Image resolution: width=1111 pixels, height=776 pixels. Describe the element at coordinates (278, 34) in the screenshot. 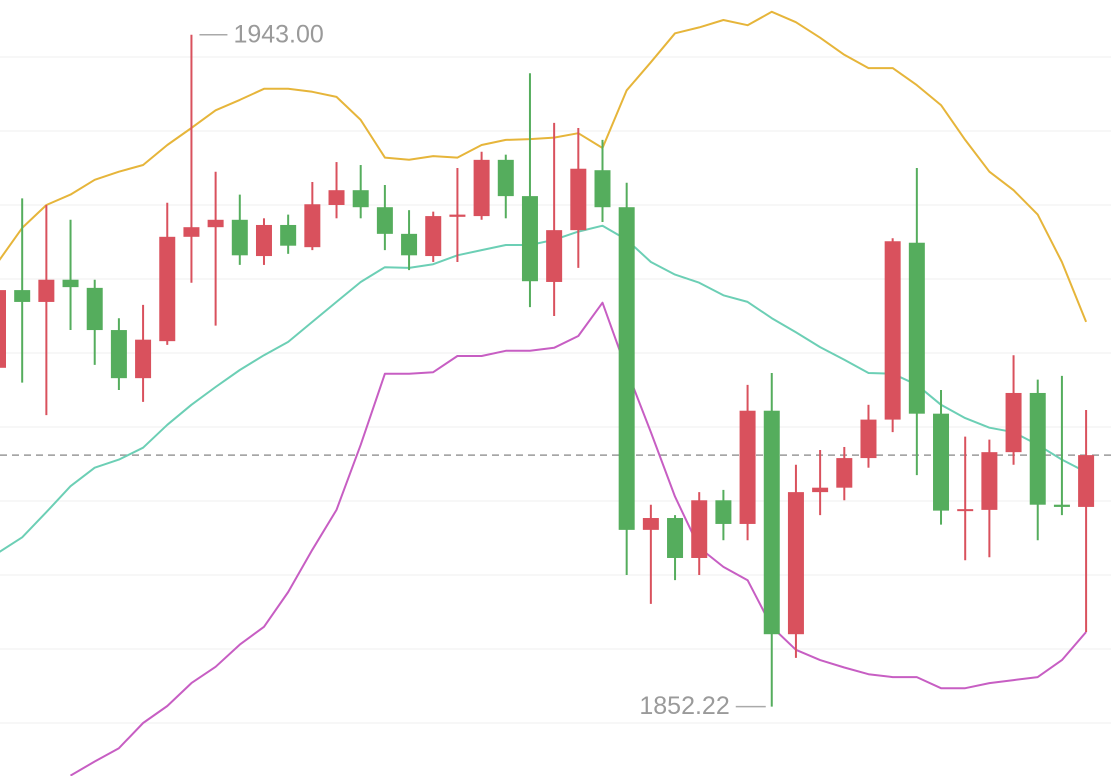

I see `annotation-label: 1943.00` at that location.